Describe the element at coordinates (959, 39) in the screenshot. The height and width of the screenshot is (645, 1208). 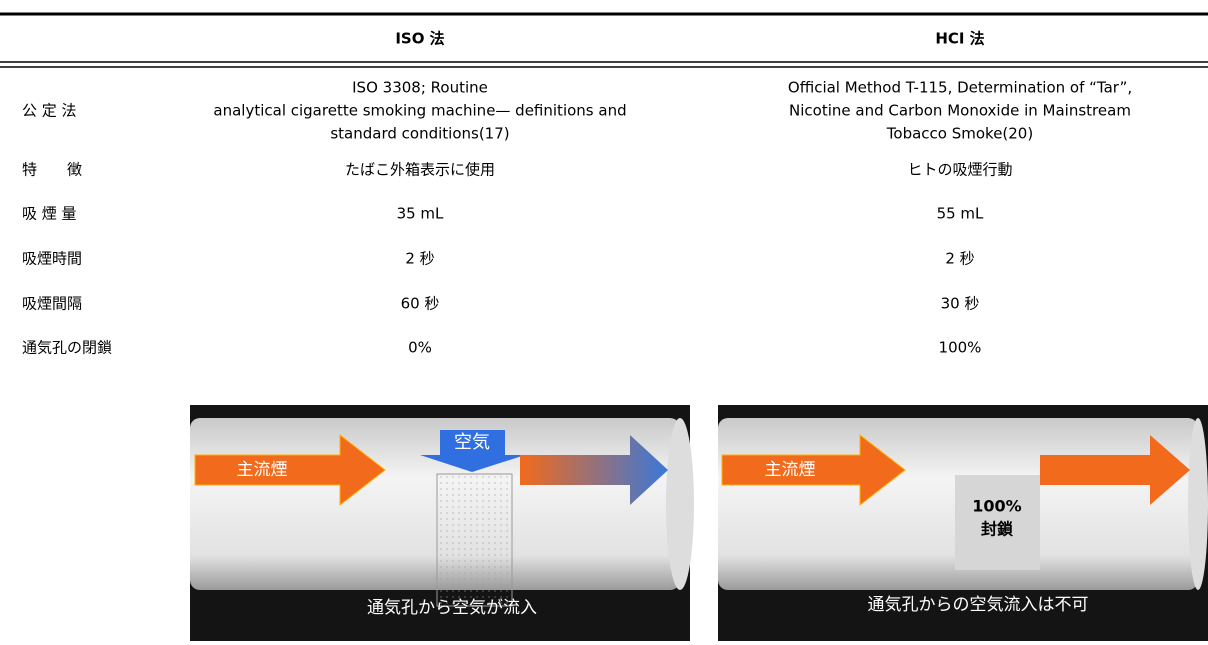
I see `column-header: HCI 法` at that location.